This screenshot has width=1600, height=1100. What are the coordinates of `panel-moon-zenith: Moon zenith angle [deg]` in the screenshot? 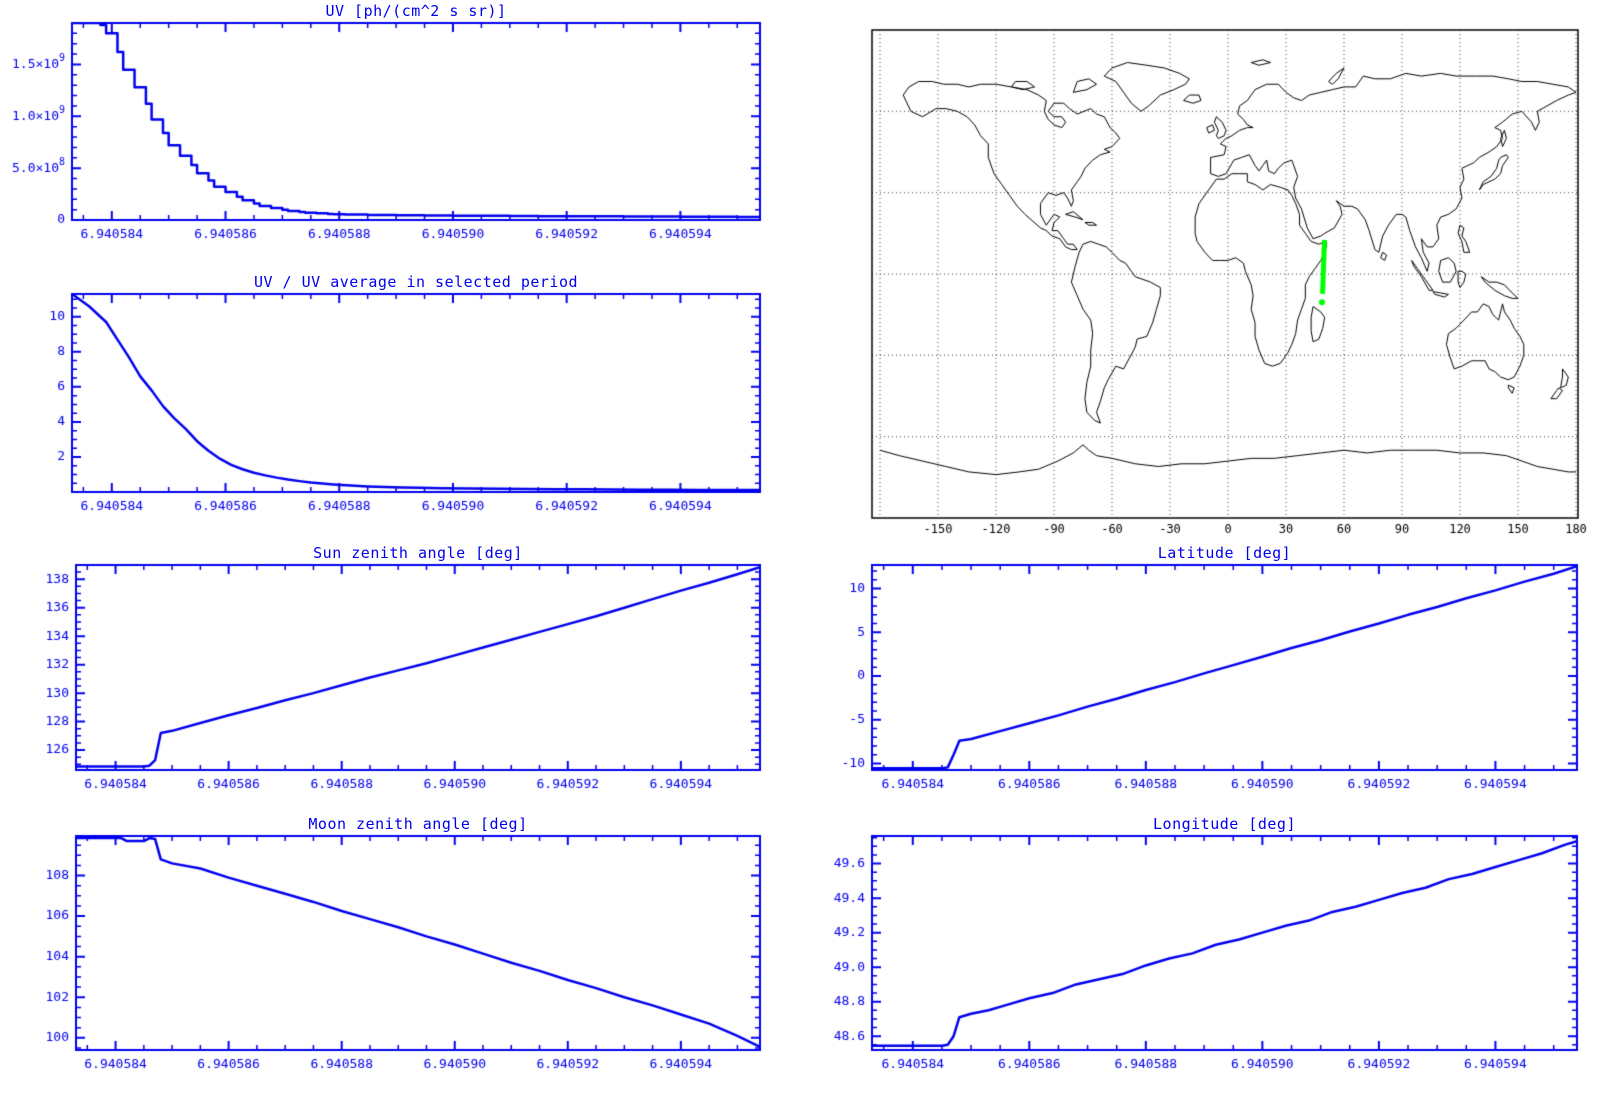 It's located at (400, 954).